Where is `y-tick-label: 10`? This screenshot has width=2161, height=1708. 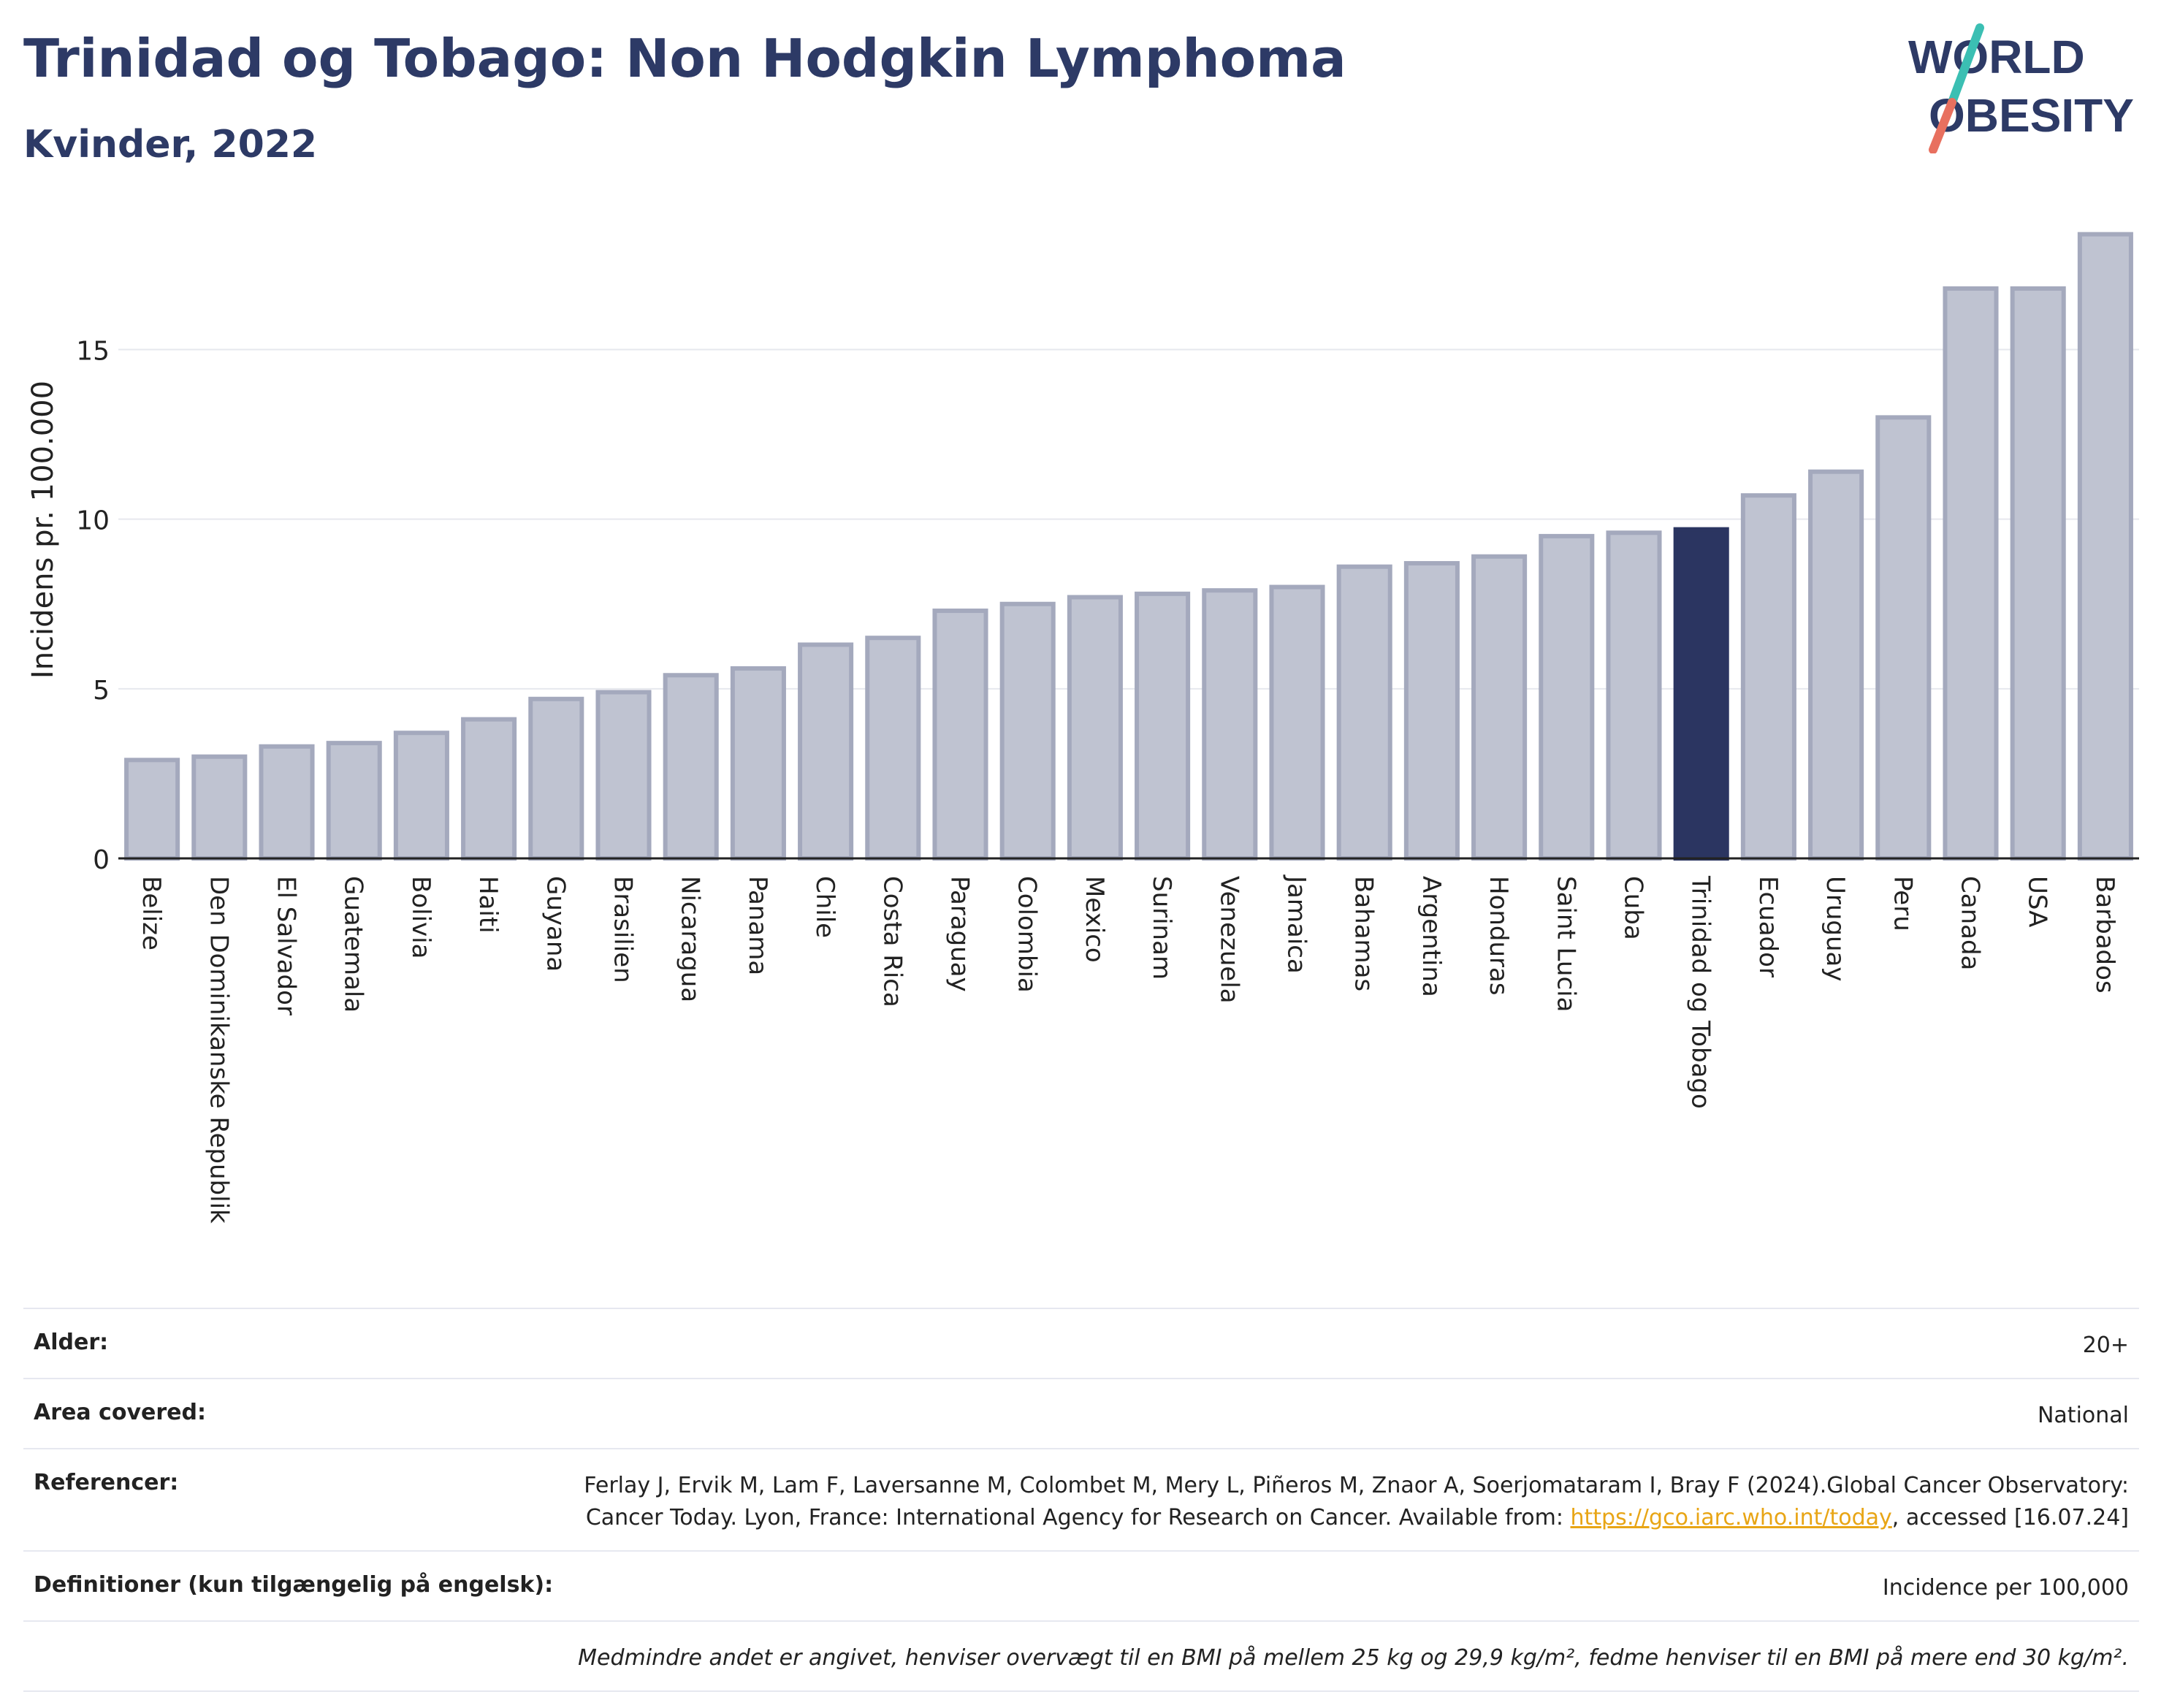
y-tick-label: 10 is located at coordinates (93, 521).